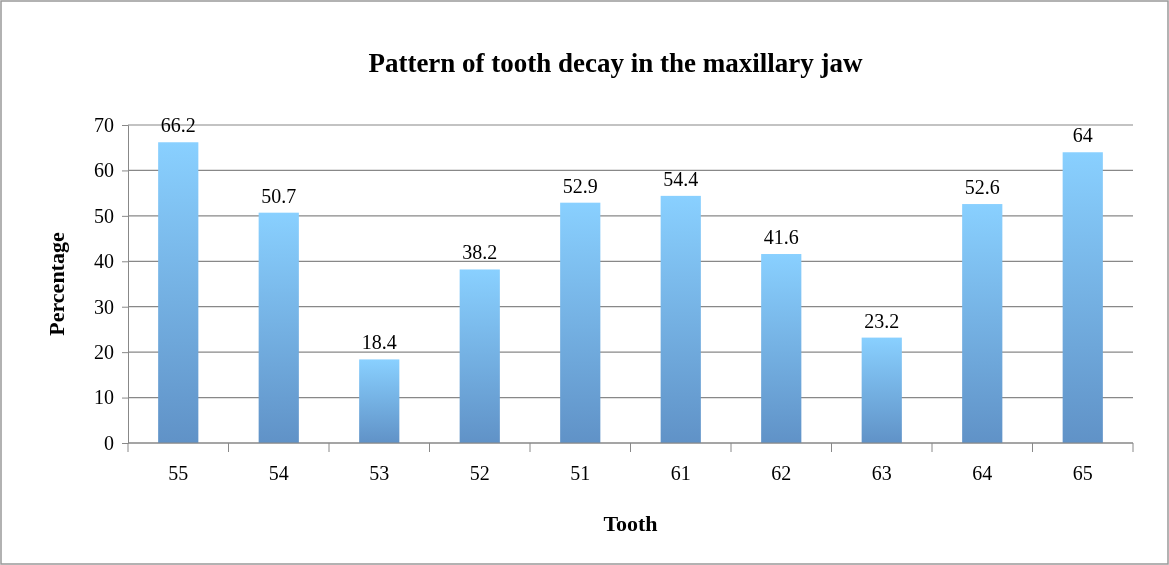 The image size is (1169, 565). What do you see at coordinates (104, 397) in the screenshot?
I see `y-tick-label: 10` at bounding box center [104, 397].